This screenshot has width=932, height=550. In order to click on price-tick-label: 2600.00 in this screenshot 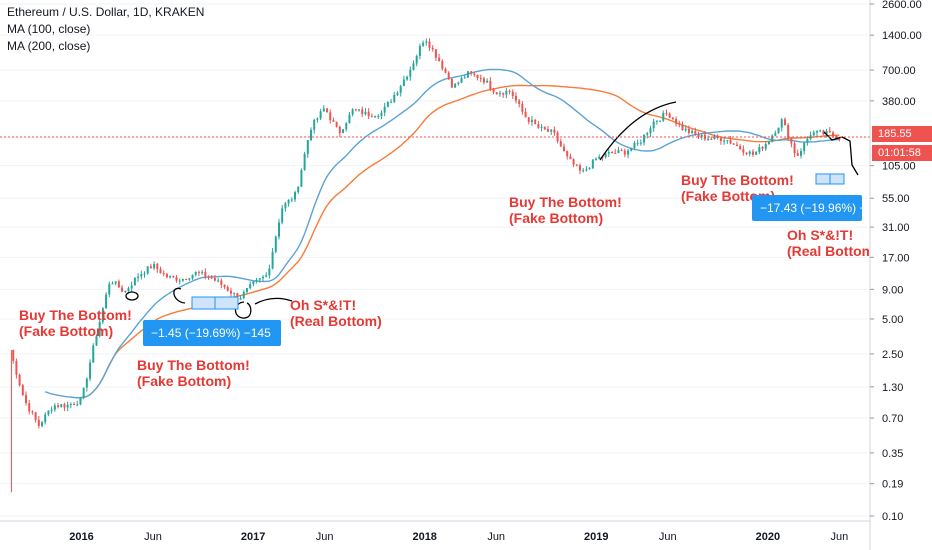, I will do `click(902, 5)`.